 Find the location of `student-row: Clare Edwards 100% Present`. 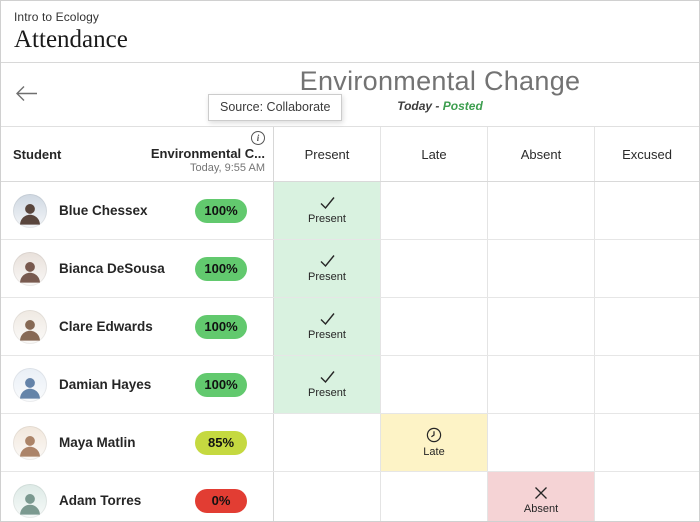

student-row: Clare Edwards 100% Present is located at coordinates (350, 327).